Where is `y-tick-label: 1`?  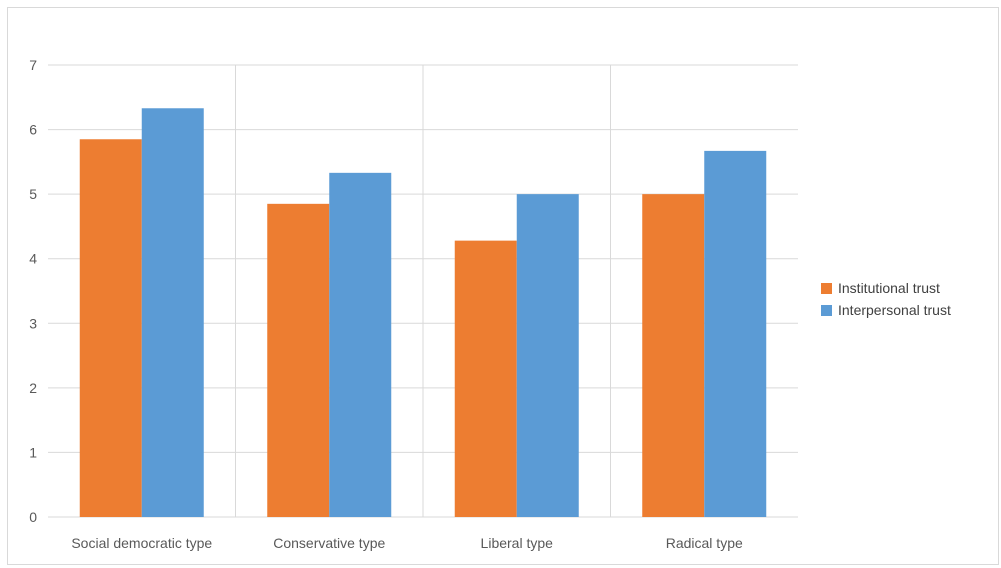
y-tick-label: 1 is located at coordinates (33, 452).